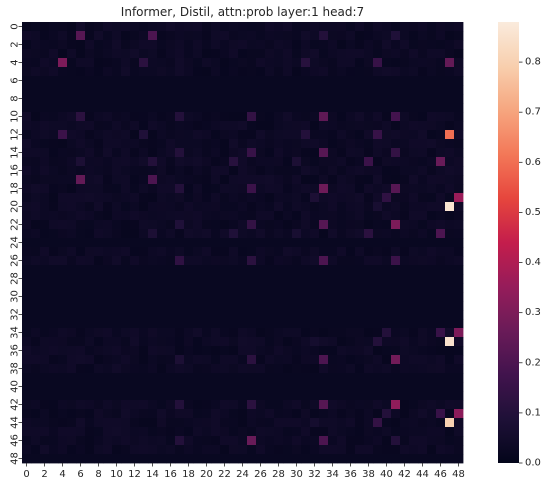 This screenshot has height=482, width=550. What do you see at coordinates (530, 263) in the screenshot?
I see `colorbar-ticks: 0.00.10.20.30.40.50.60.70.8` at bounding box center [530, 263].